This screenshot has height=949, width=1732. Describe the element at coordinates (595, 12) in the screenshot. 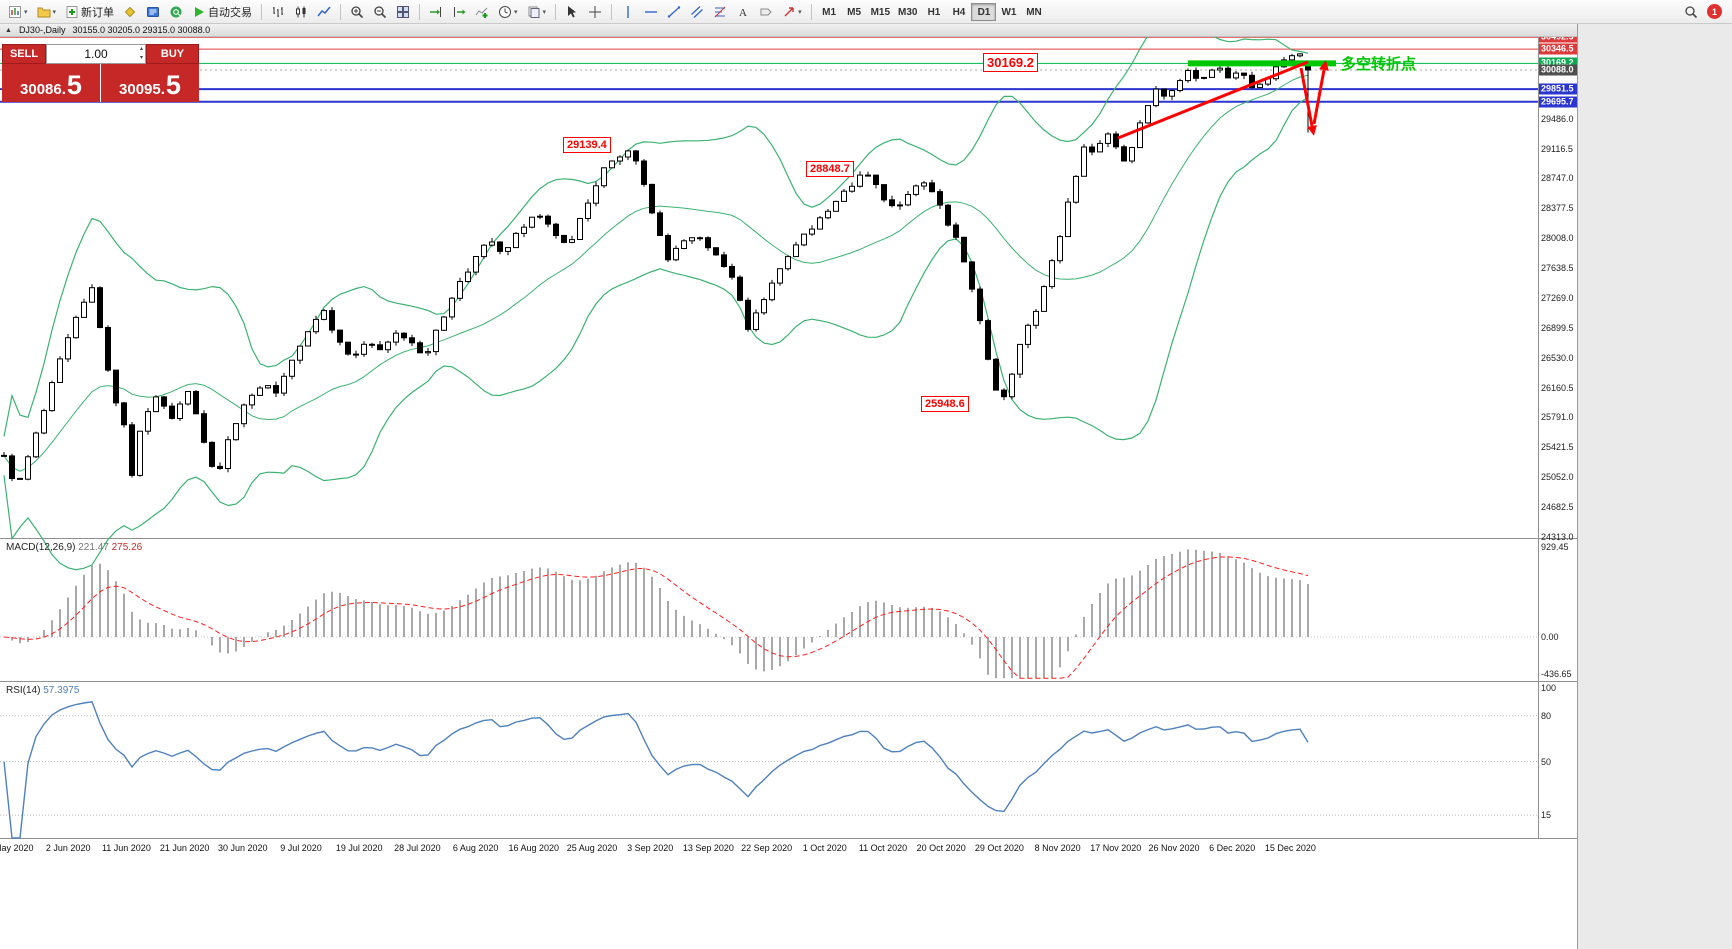

I see `crosshair-button` at that location.